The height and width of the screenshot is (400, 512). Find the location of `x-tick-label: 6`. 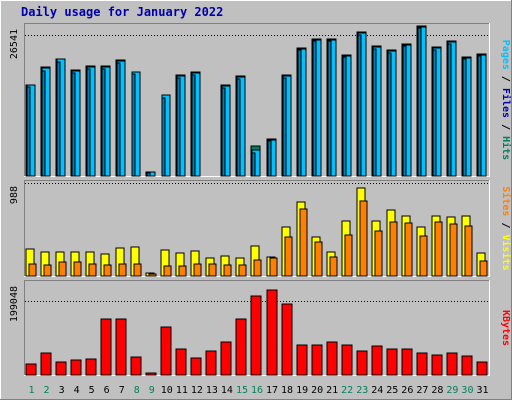

x-tick-label: 6 is located at coordinates (107, 390).